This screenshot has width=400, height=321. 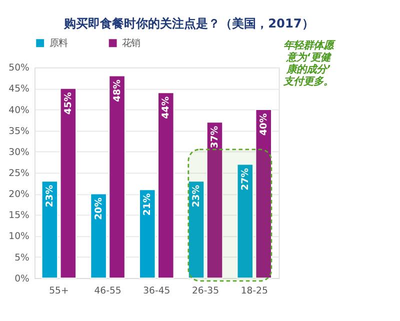 What do you see at coordinates (264, 124) in the screenshot?
I see `data-label: 40%` at bounding box center [264, 124].